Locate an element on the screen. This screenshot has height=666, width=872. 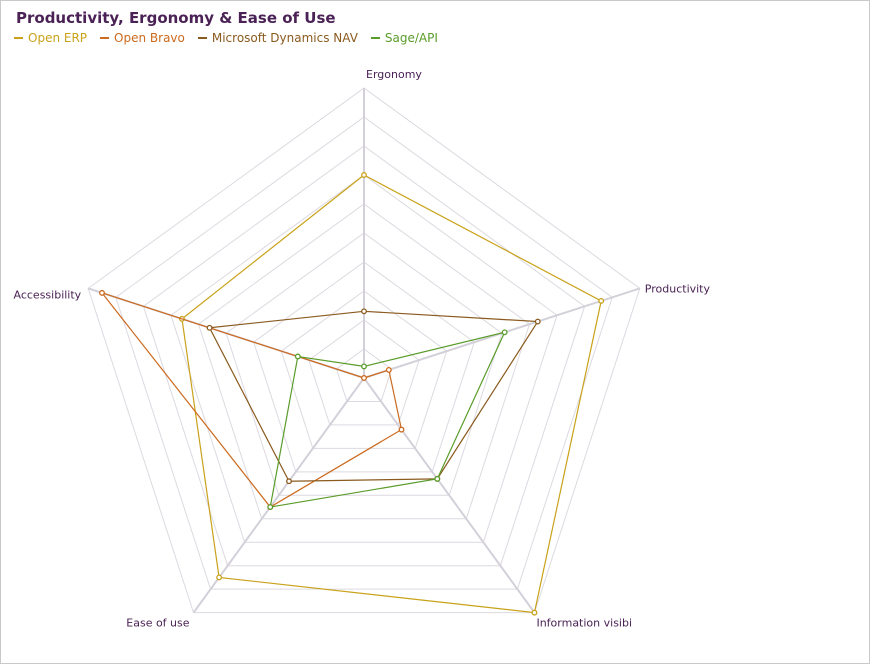
legend-item-sage-api: Sage/API is located at coordinates (404, 38).